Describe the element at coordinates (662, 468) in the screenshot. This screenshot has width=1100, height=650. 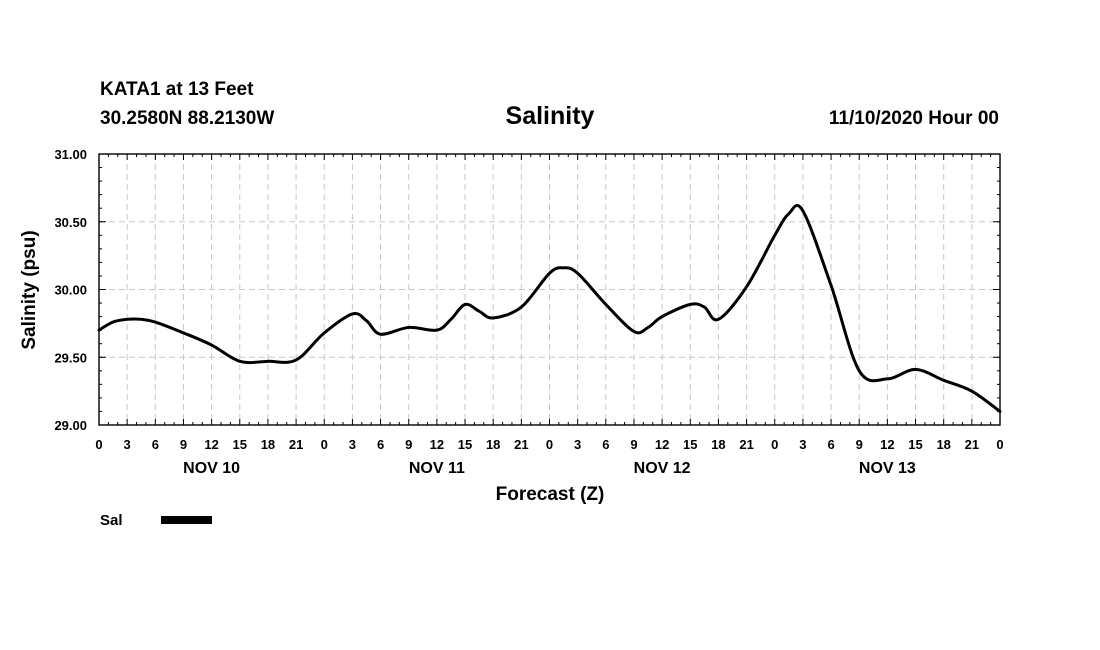
I see `day-label: NOV 12` at that location.